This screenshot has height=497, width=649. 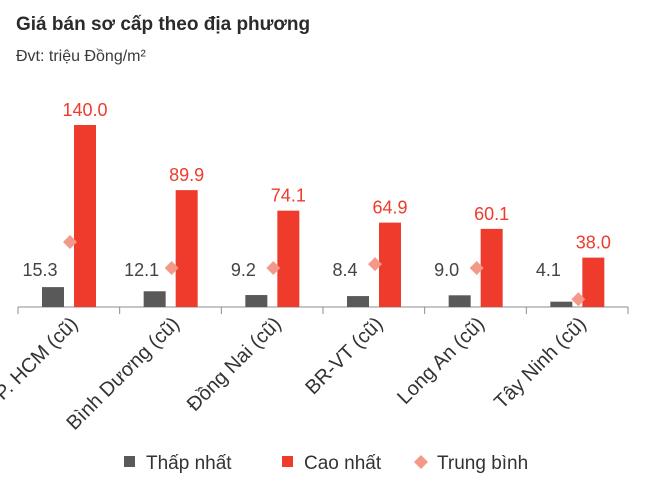 I want to click on x-tick-label: Tây Ninh (cũ), so click(x=540, y=363).